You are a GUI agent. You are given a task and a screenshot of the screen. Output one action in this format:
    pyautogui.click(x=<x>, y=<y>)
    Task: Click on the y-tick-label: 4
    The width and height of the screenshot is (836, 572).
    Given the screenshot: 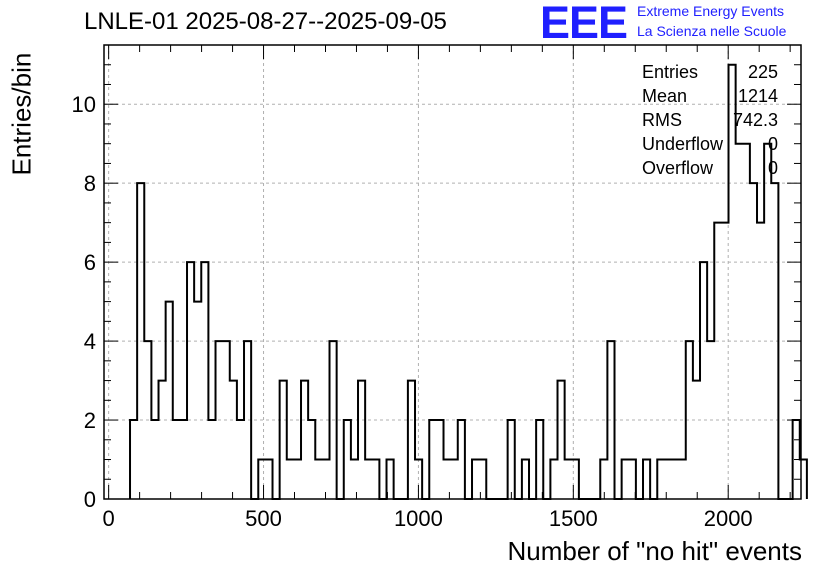 What is the action you would take?
    pyautogui.click(x=90, y=341)
    